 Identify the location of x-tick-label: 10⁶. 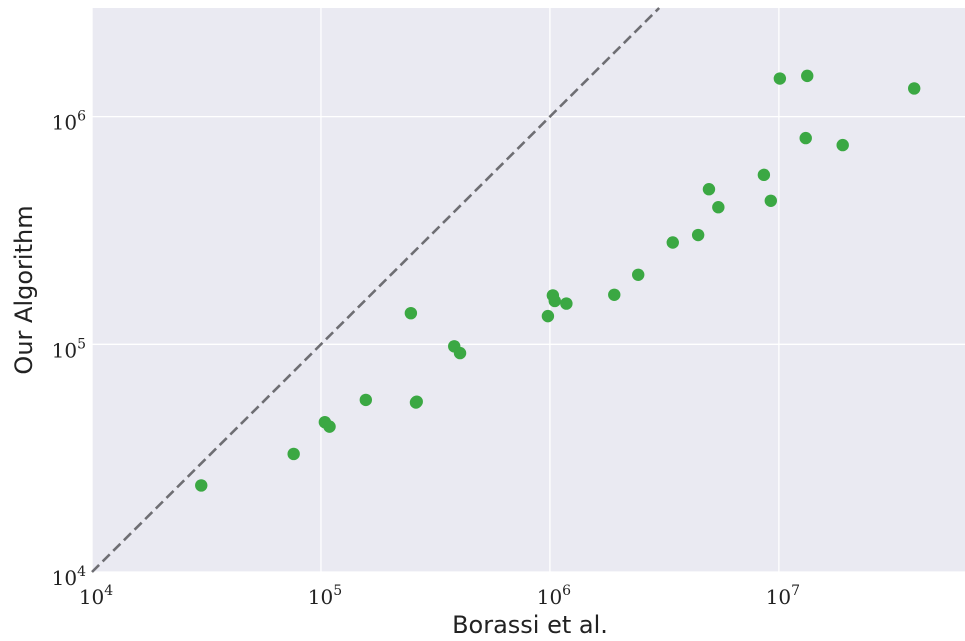
(554, 596).